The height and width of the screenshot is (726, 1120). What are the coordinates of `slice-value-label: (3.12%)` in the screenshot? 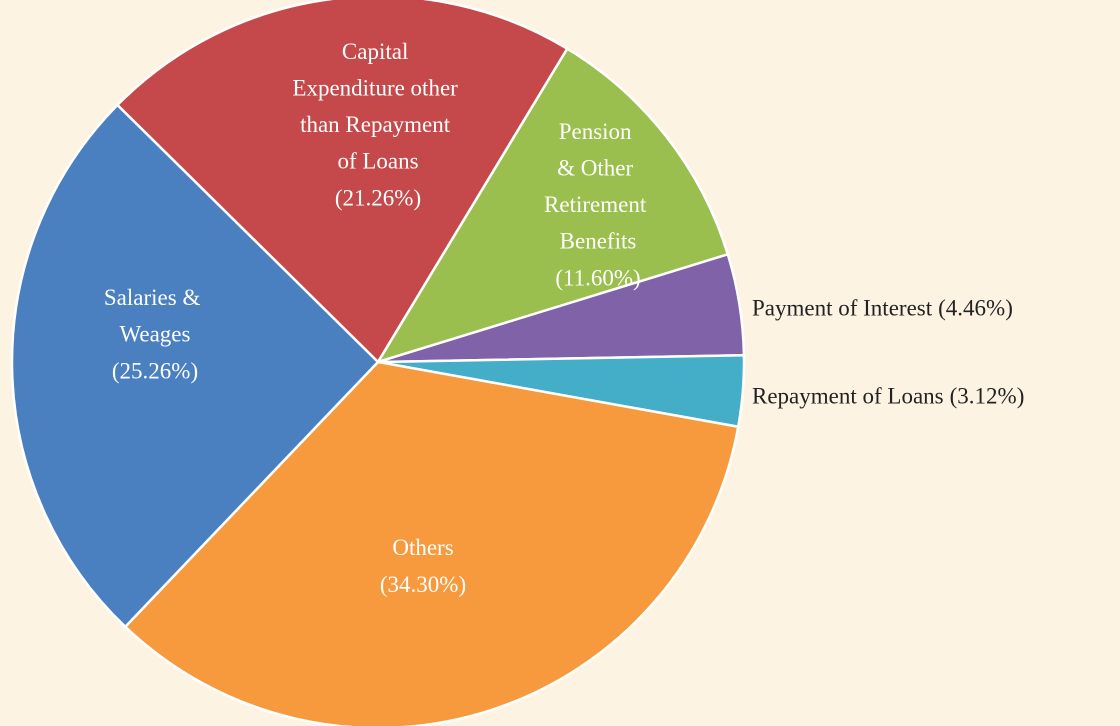 It's located at (987, 395).